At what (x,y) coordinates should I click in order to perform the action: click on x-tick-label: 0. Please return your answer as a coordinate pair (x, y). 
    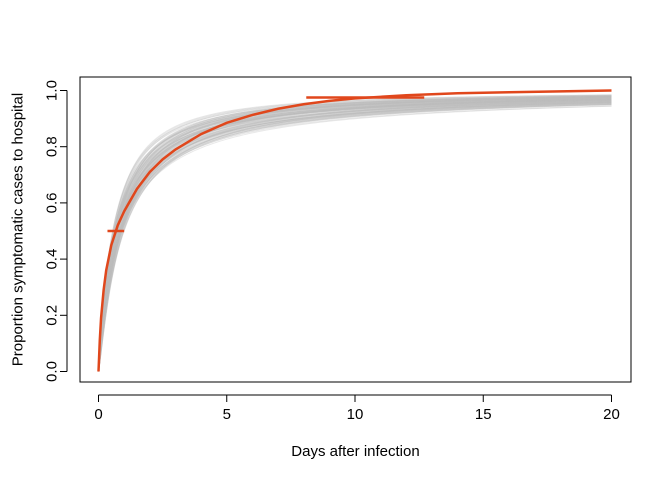
    Looking at the image, I should click on (98, 414).